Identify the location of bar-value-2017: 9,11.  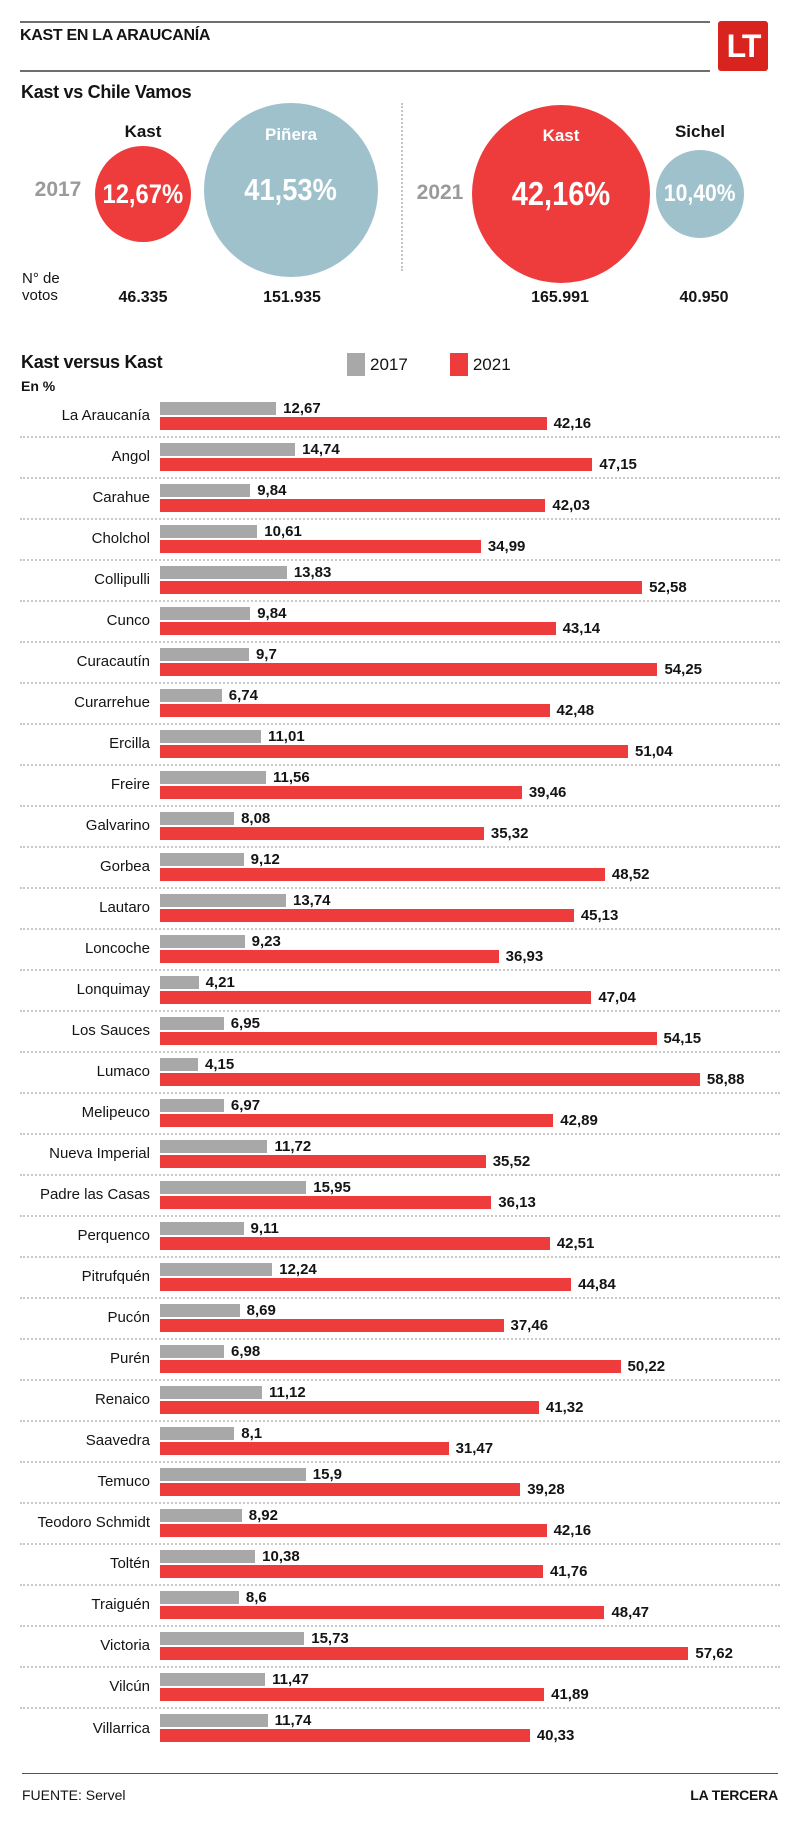
(264, 1228).